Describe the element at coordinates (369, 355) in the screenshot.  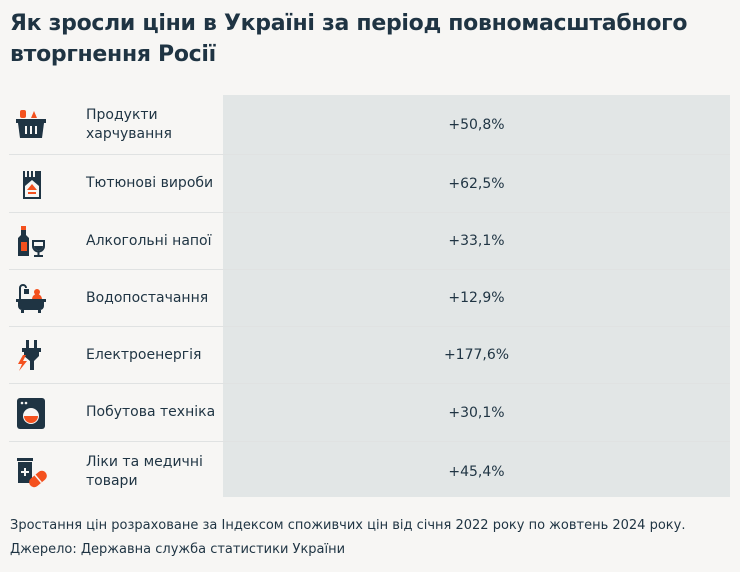
I see `table-row: Електроенергія +177,6%` at that location.